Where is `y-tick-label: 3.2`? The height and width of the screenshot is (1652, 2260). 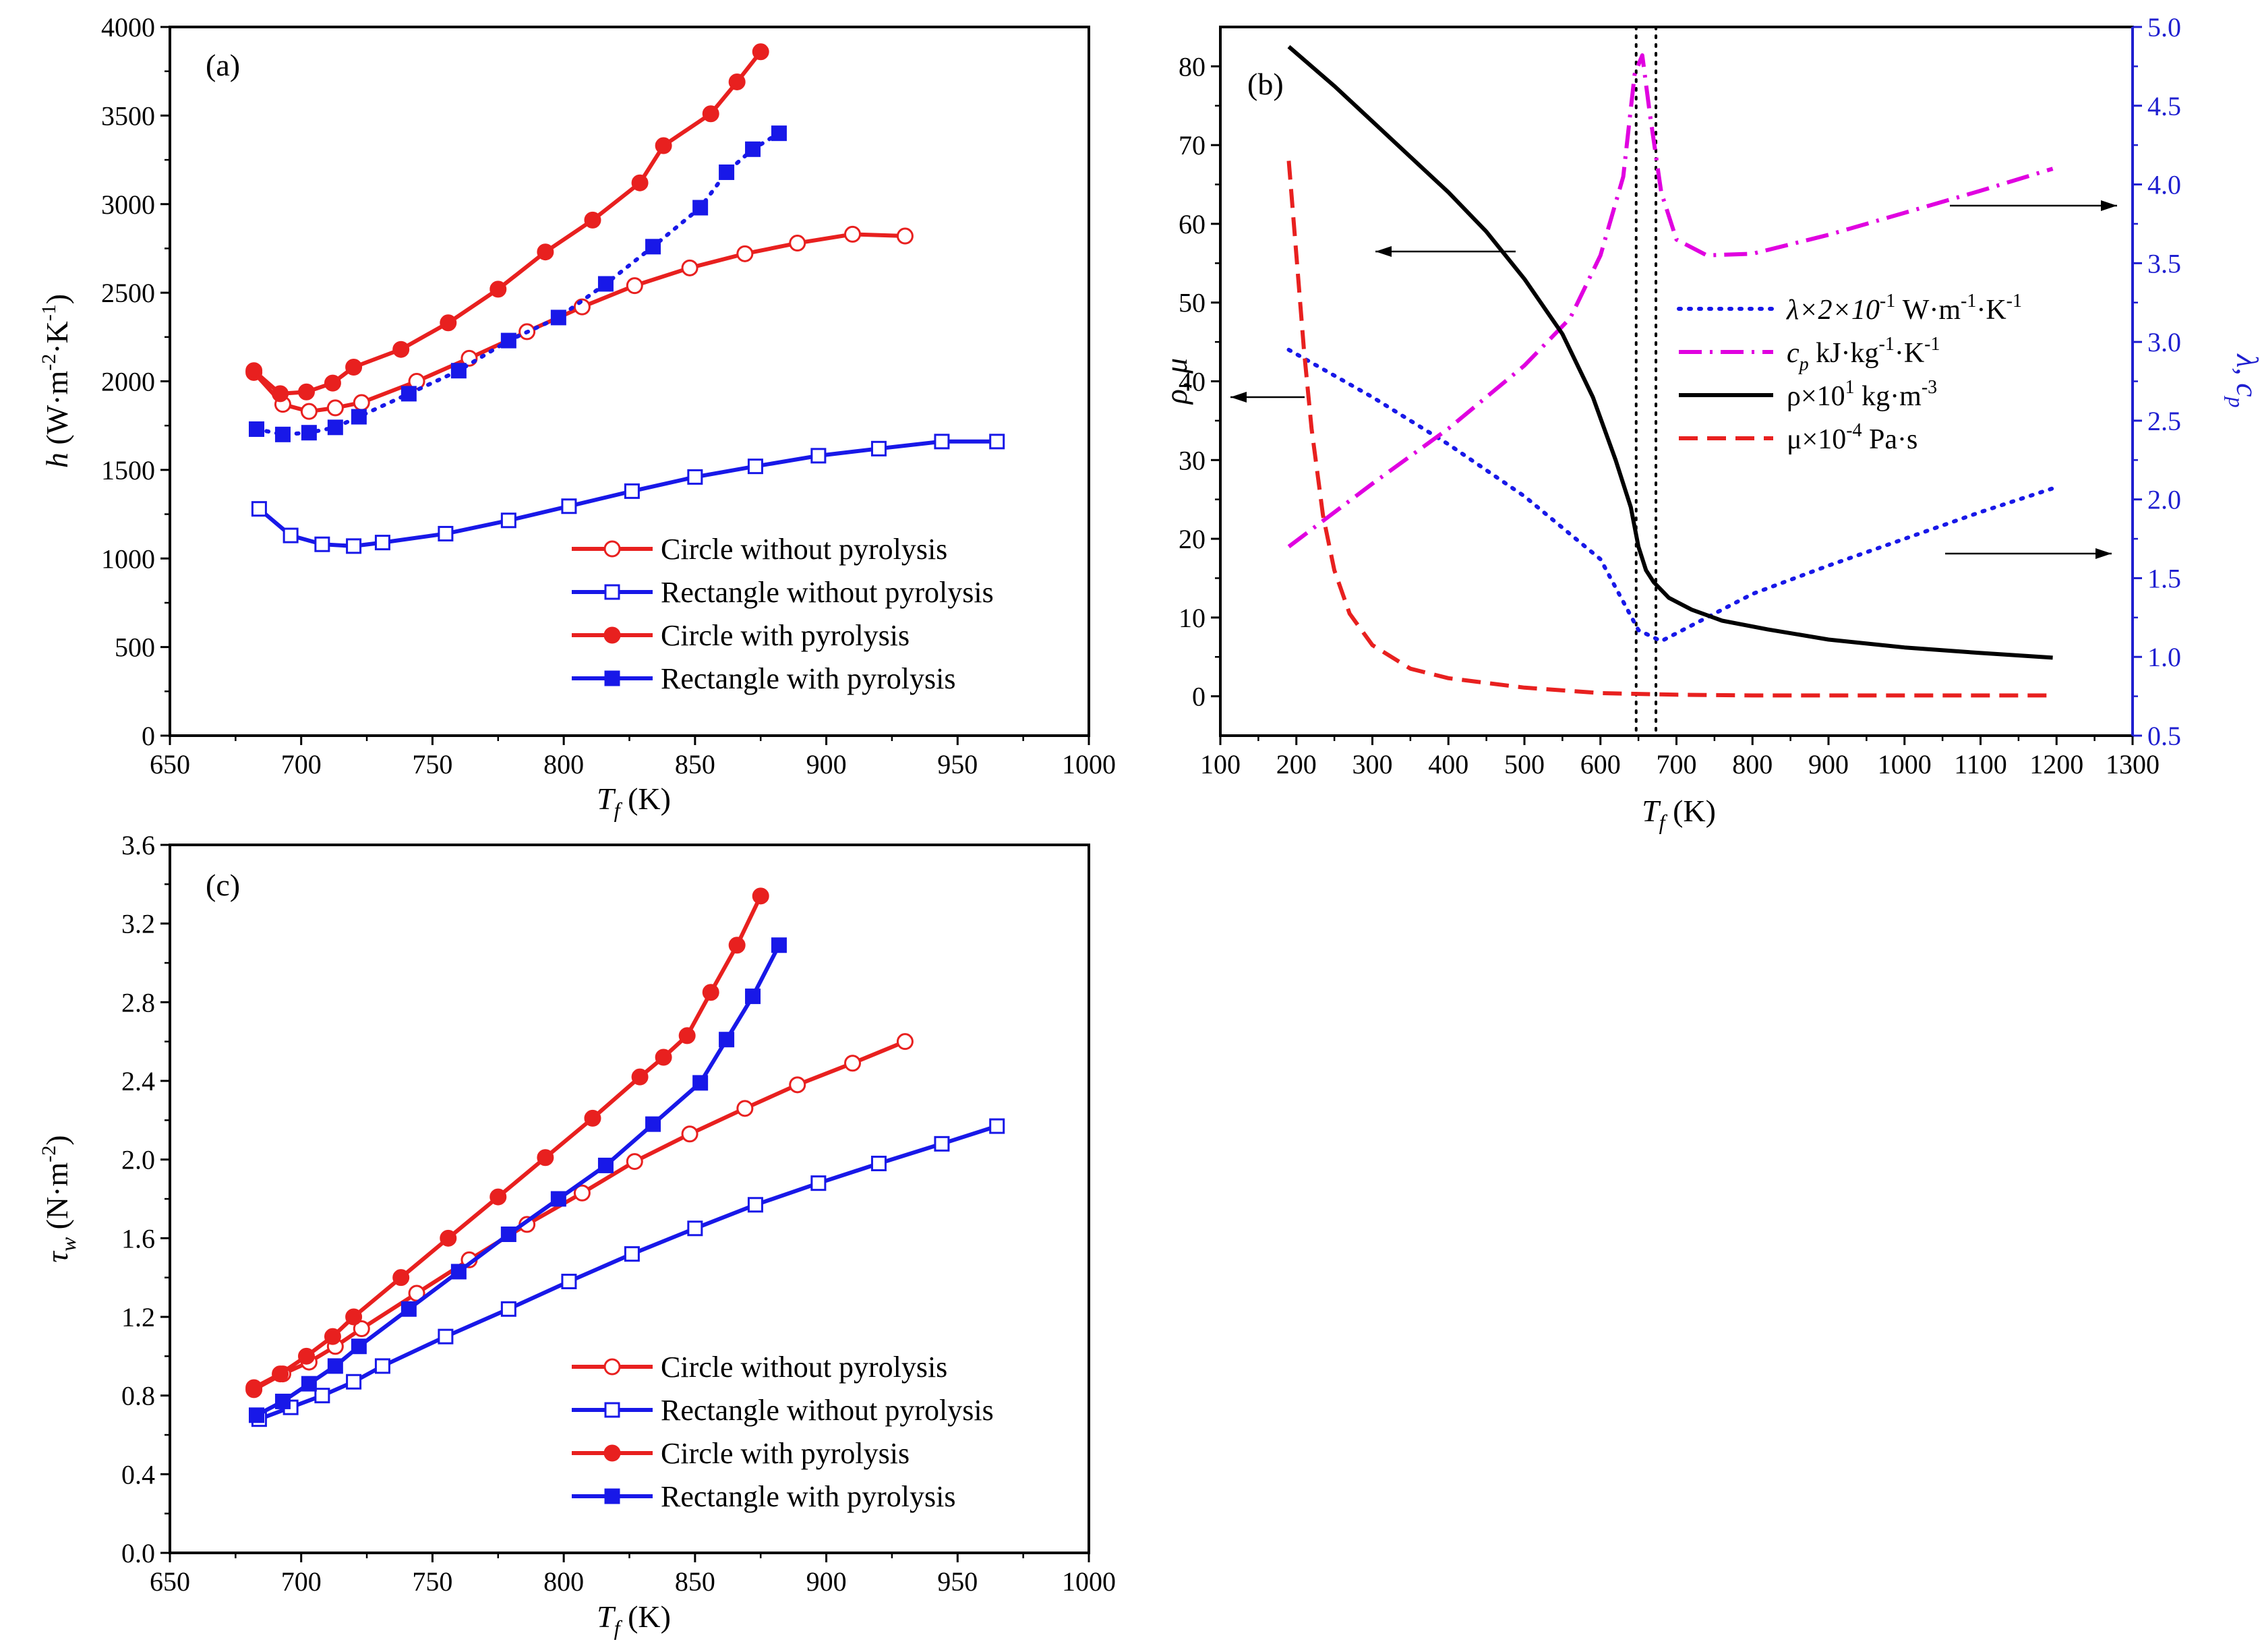
y-tick-label: 3.2 is located at coordinates (138, 924).